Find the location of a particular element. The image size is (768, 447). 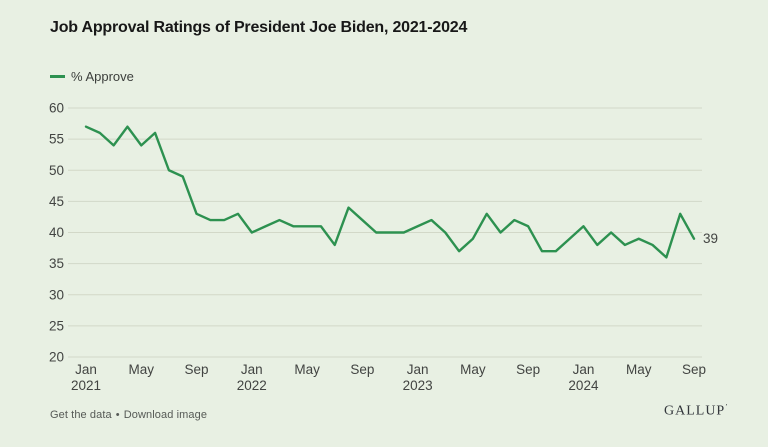

y-axis-label: 50 is located at coordinates (56, 170).